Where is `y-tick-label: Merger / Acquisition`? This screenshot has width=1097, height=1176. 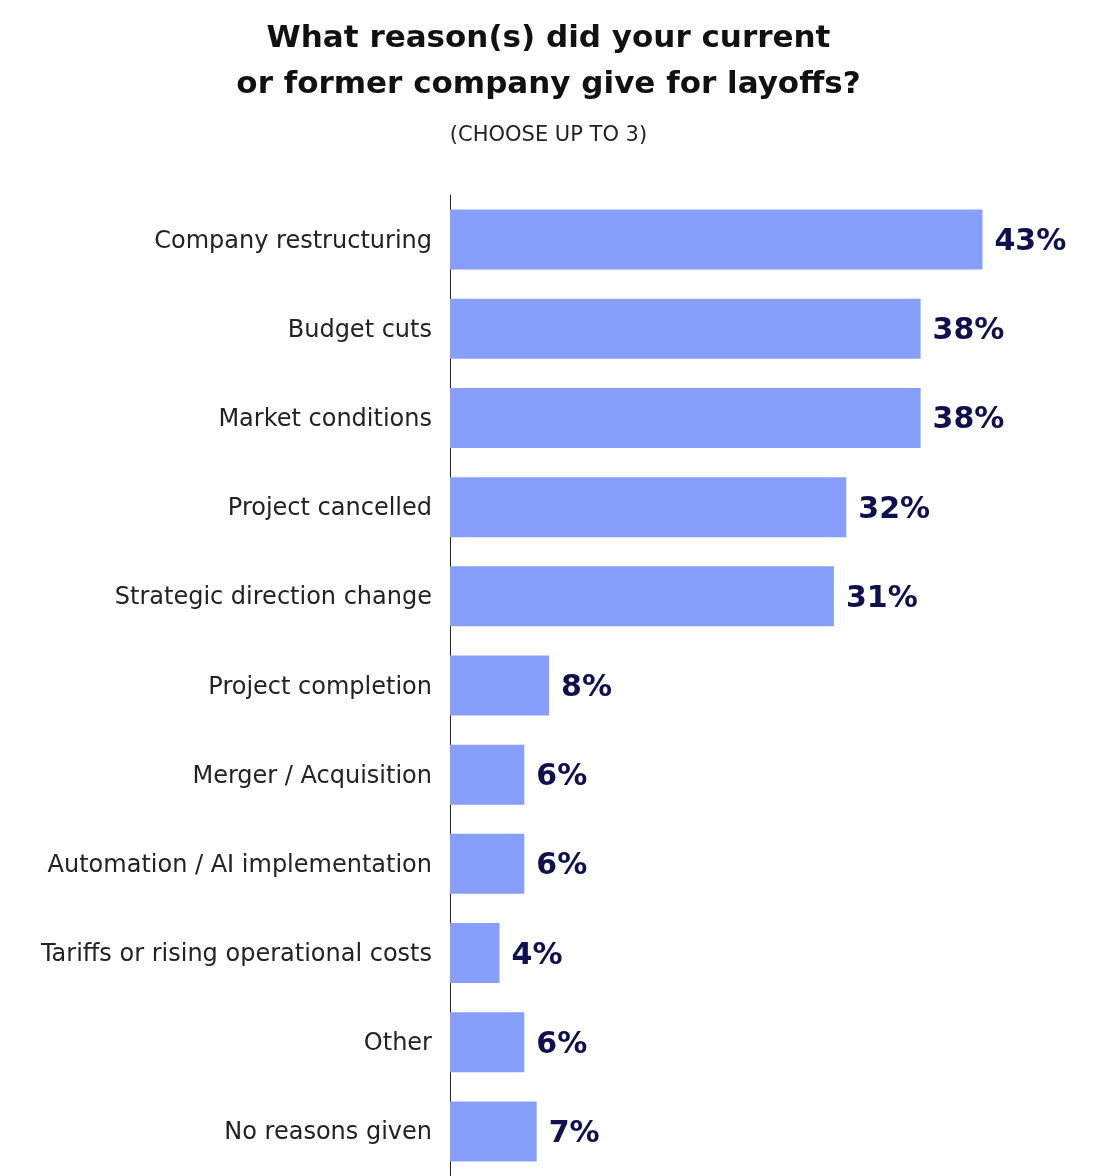
y-tick-label: Merger / Acquisition is located at coordinates (312, 774).